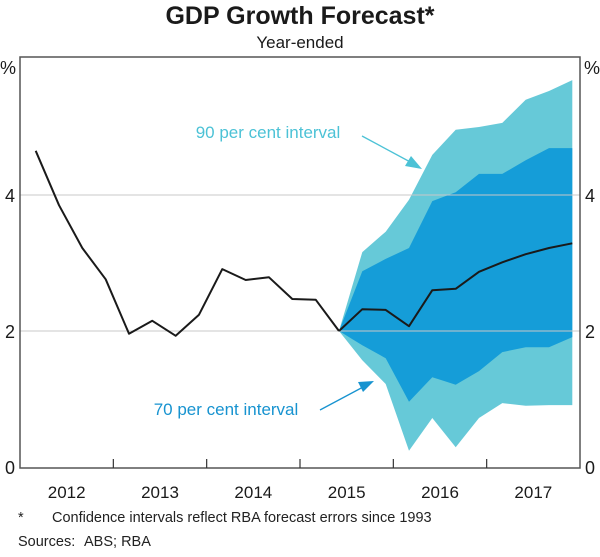 This screenshot has height=557, width=600. I want to click on annotation-90-arrow-head, so click(413, 162).